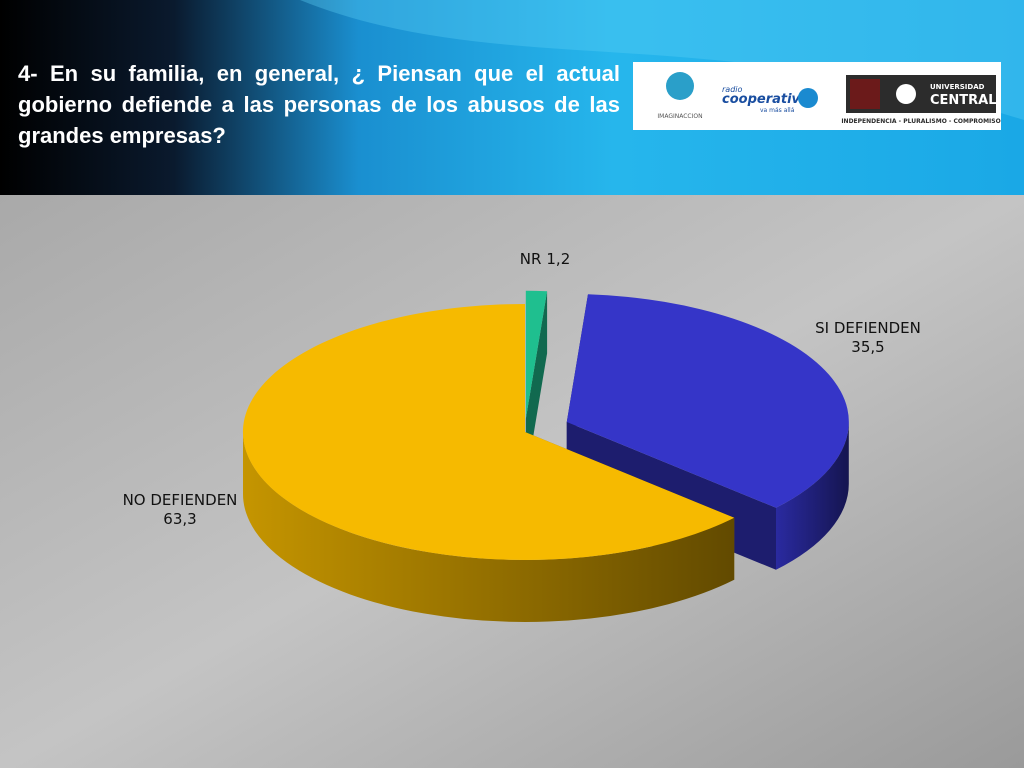  Describe the element at coordinates (531, 259) in the screenshot. I see `label-category: NR` at that location.